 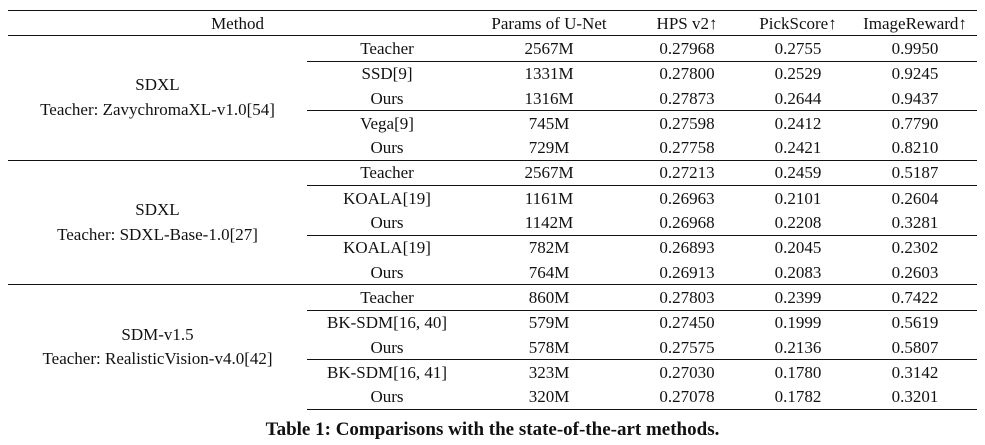 What do you see at coordinates (687, 347) in the screenshot?
I see `hps-cell: 0.27575` at bounding box center [687, 347].